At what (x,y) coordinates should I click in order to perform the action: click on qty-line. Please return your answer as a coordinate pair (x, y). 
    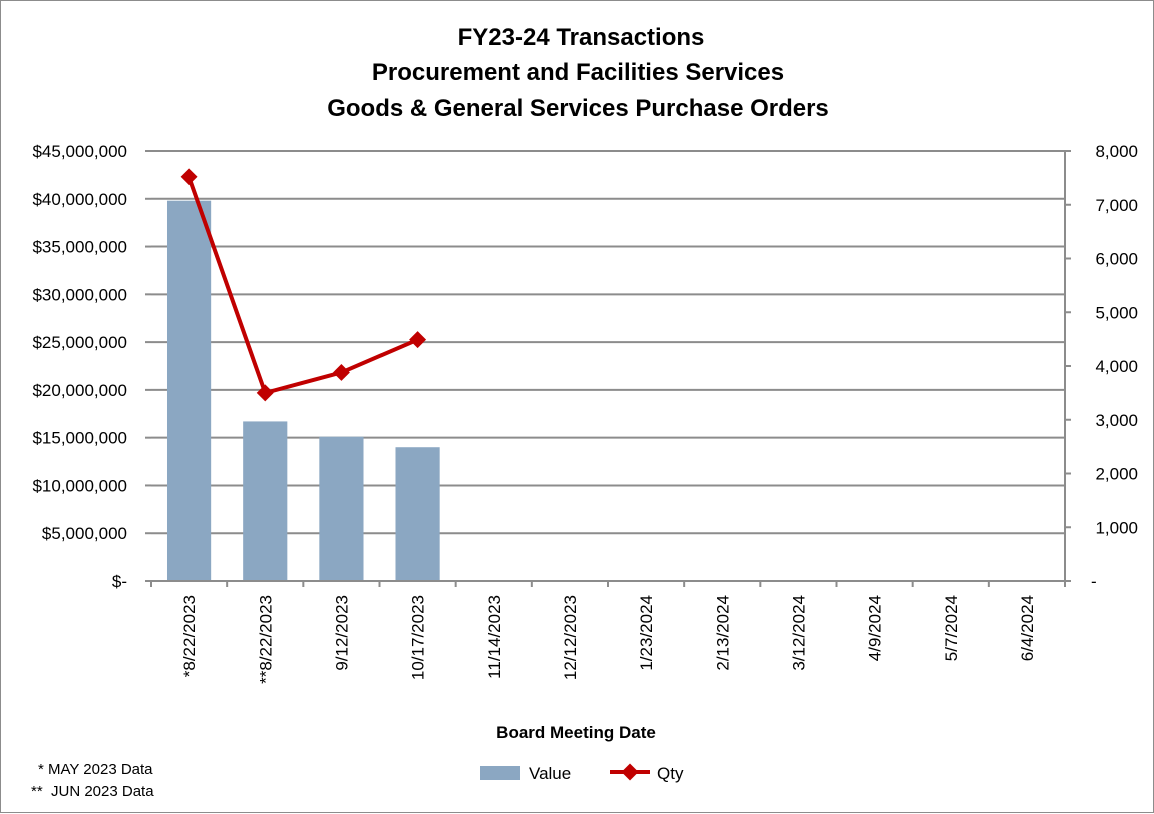
    Looking at the image, I should click on (303, 285).